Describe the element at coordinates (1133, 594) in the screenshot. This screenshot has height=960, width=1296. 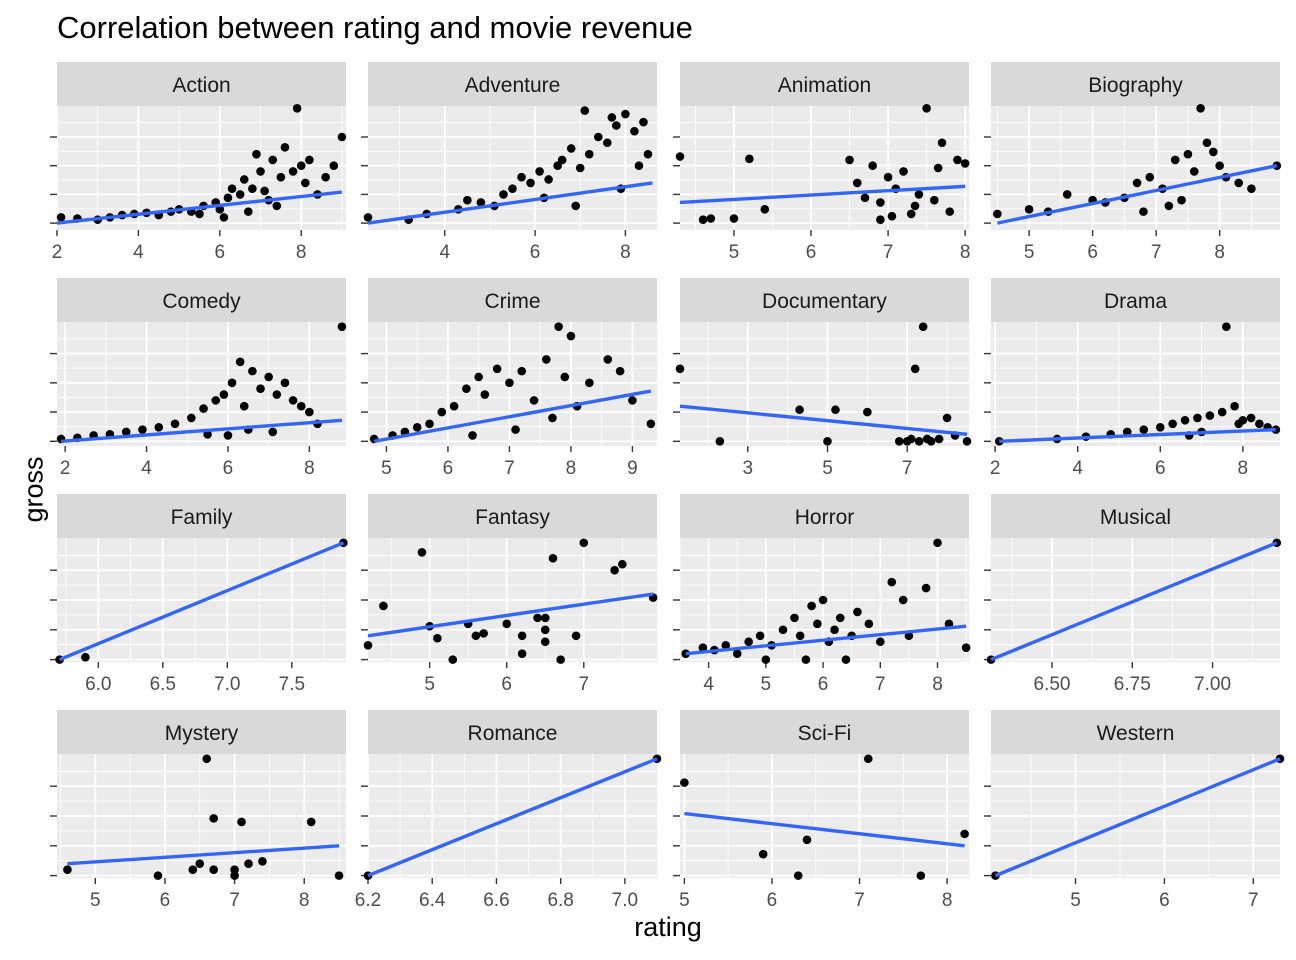
I see `panel-musical: Musical 6.50 6.75 7.00` at that location.